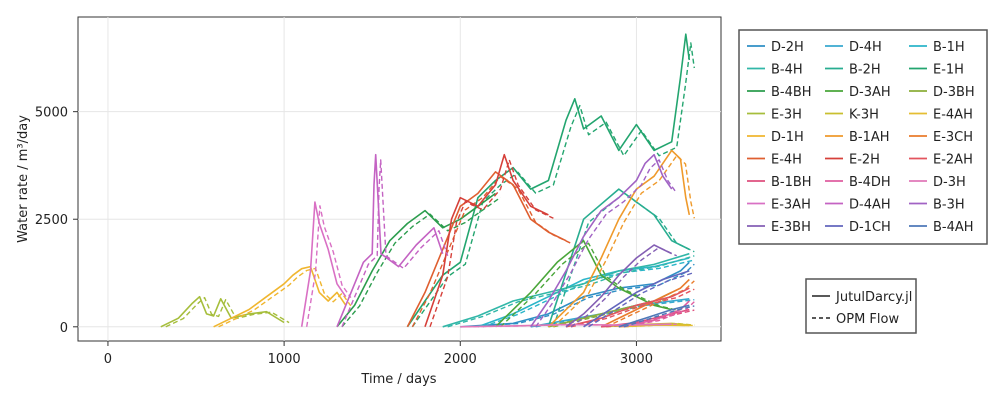 The height and width of the screenshot is (400, 1000). Describe the element at coordinates (953, 115) in the screenshot. I see `legend-label: E-4AH` at that location.